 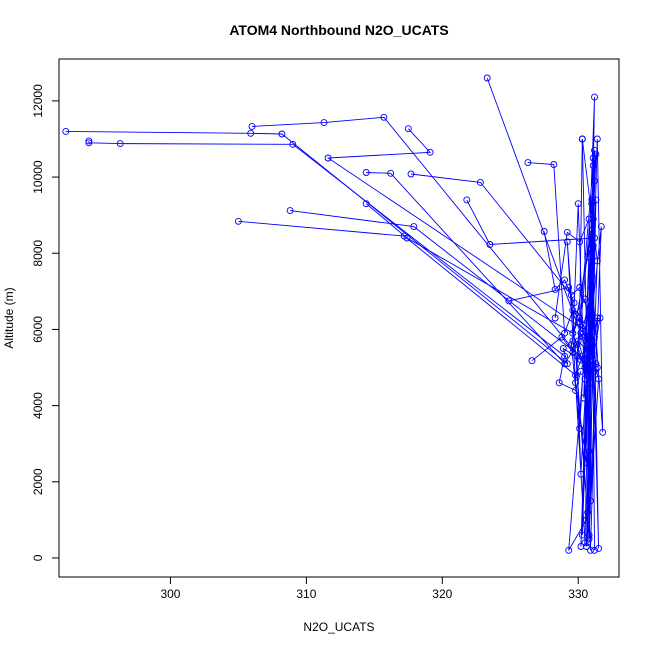 What do you see at coordinates (306, 594) in the screenshot?
I see `x-tick-label: 310` at bounding box center [306, 594].